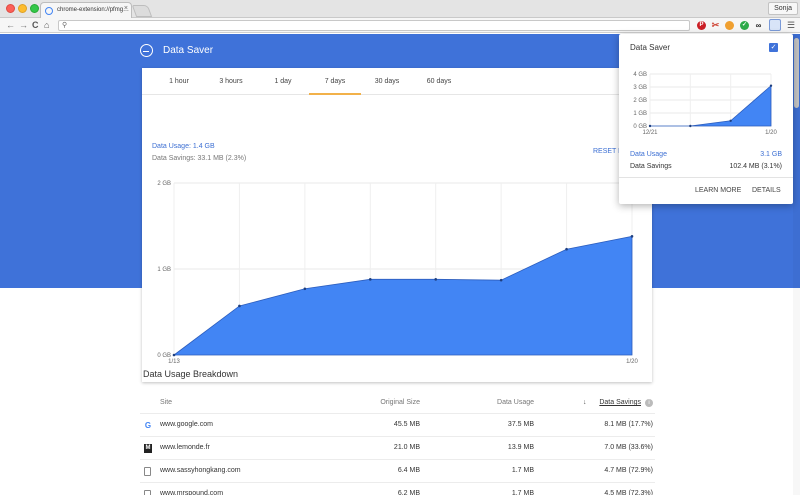  I want to click on tab-favicon-icon, so click(49, 11).